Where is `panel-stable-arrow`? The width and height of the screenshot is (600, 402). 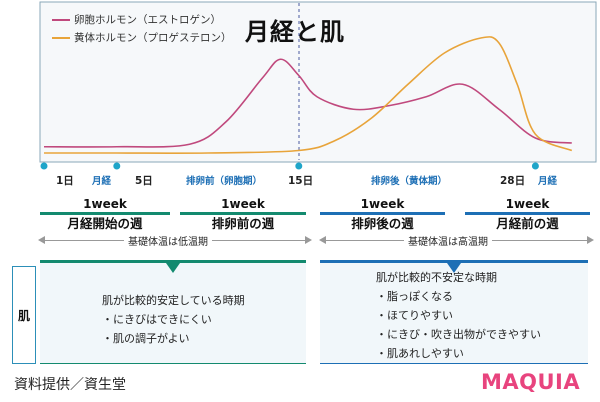 panel-stable-arrow is located at coordinates (173, 268).